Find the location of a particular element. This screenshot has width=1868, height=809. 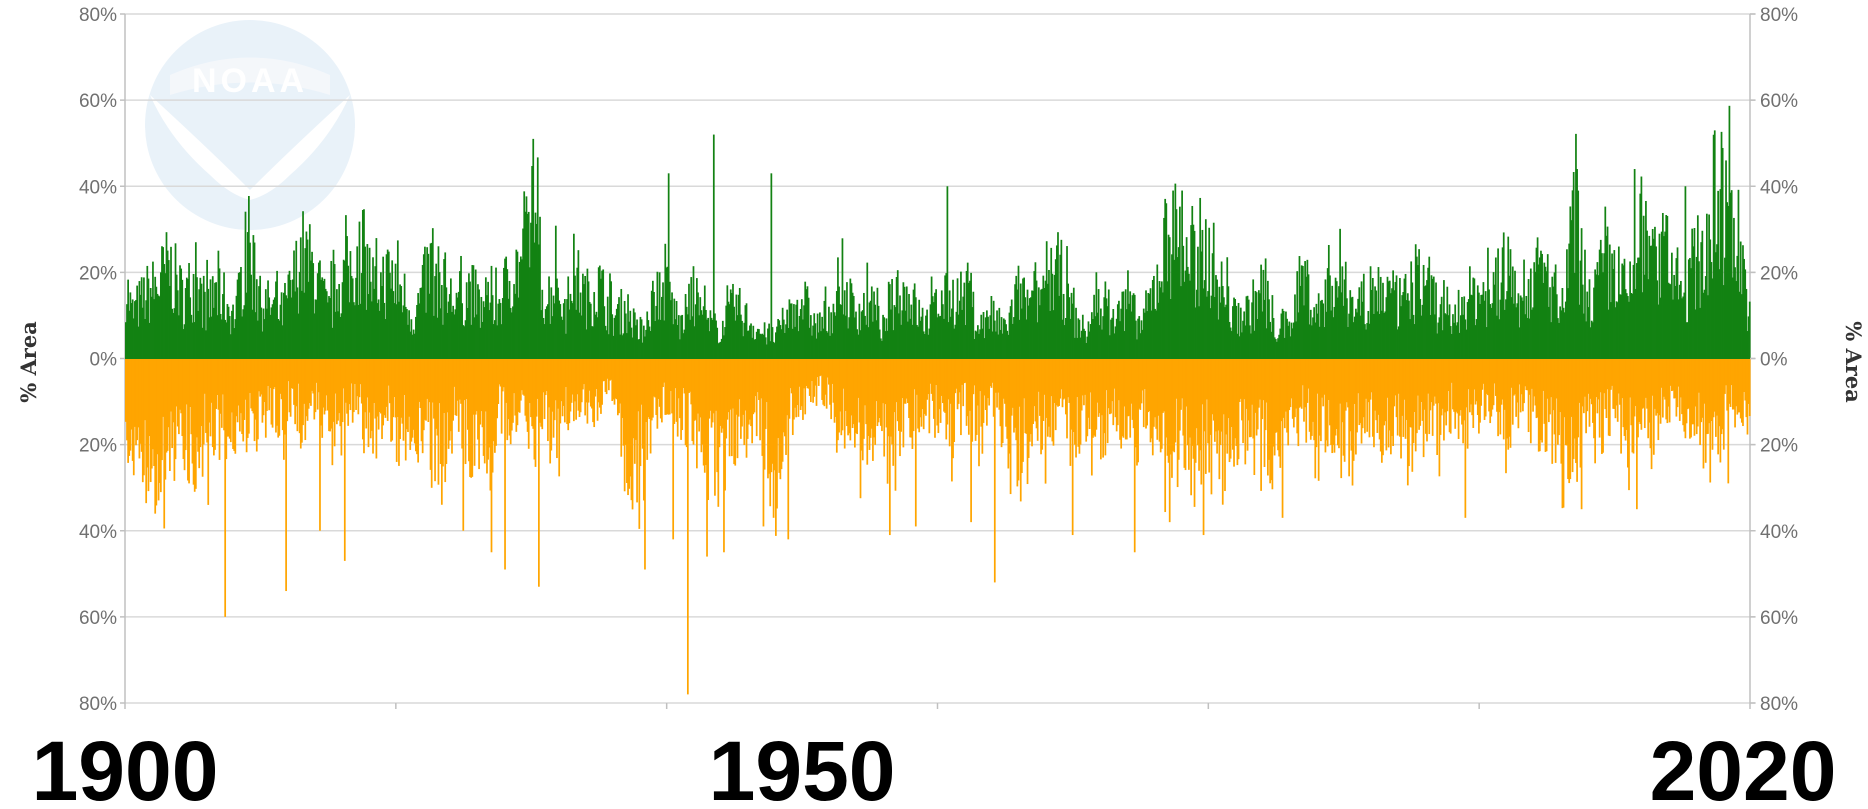

y-tick-label-left: 80% is located at coordinates (98, 15).